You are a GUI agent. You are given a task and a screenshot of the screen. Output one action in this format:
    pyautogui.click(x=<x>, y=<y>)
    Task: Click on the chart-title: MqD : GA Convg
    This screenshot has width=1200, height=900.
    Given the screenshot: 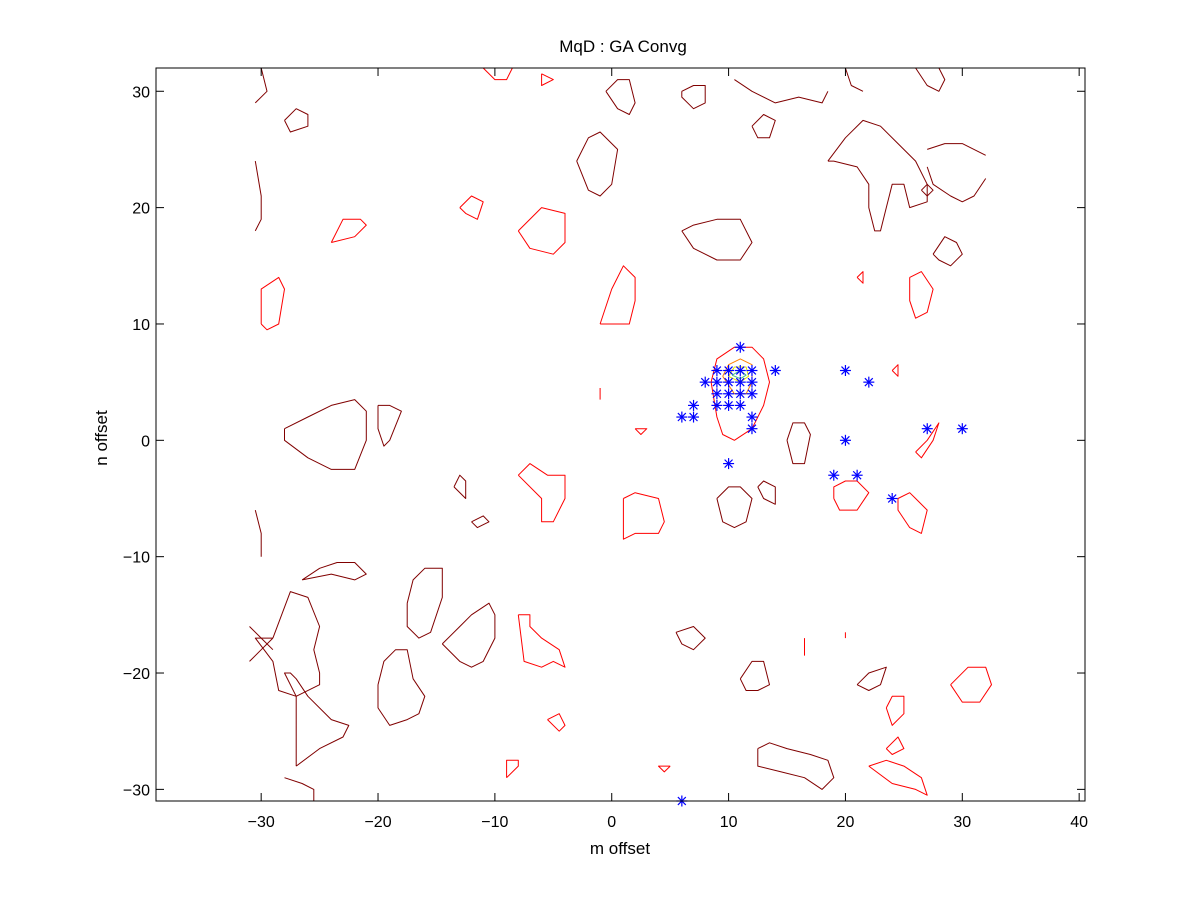 What is the action you would take?
    pyautogui.click(x=623, y=46)
    